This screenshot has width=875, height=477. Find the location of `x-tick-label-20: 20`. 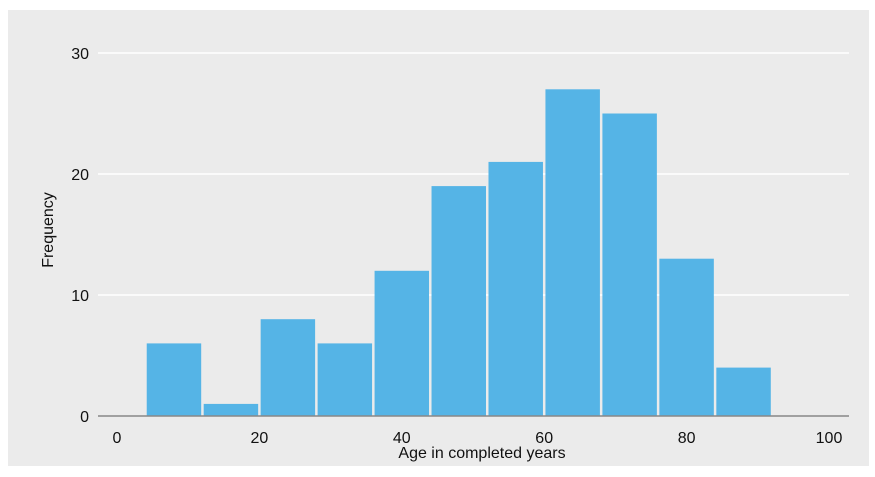

x-tick-label-20: 20 is located at coordinates (260, 438).